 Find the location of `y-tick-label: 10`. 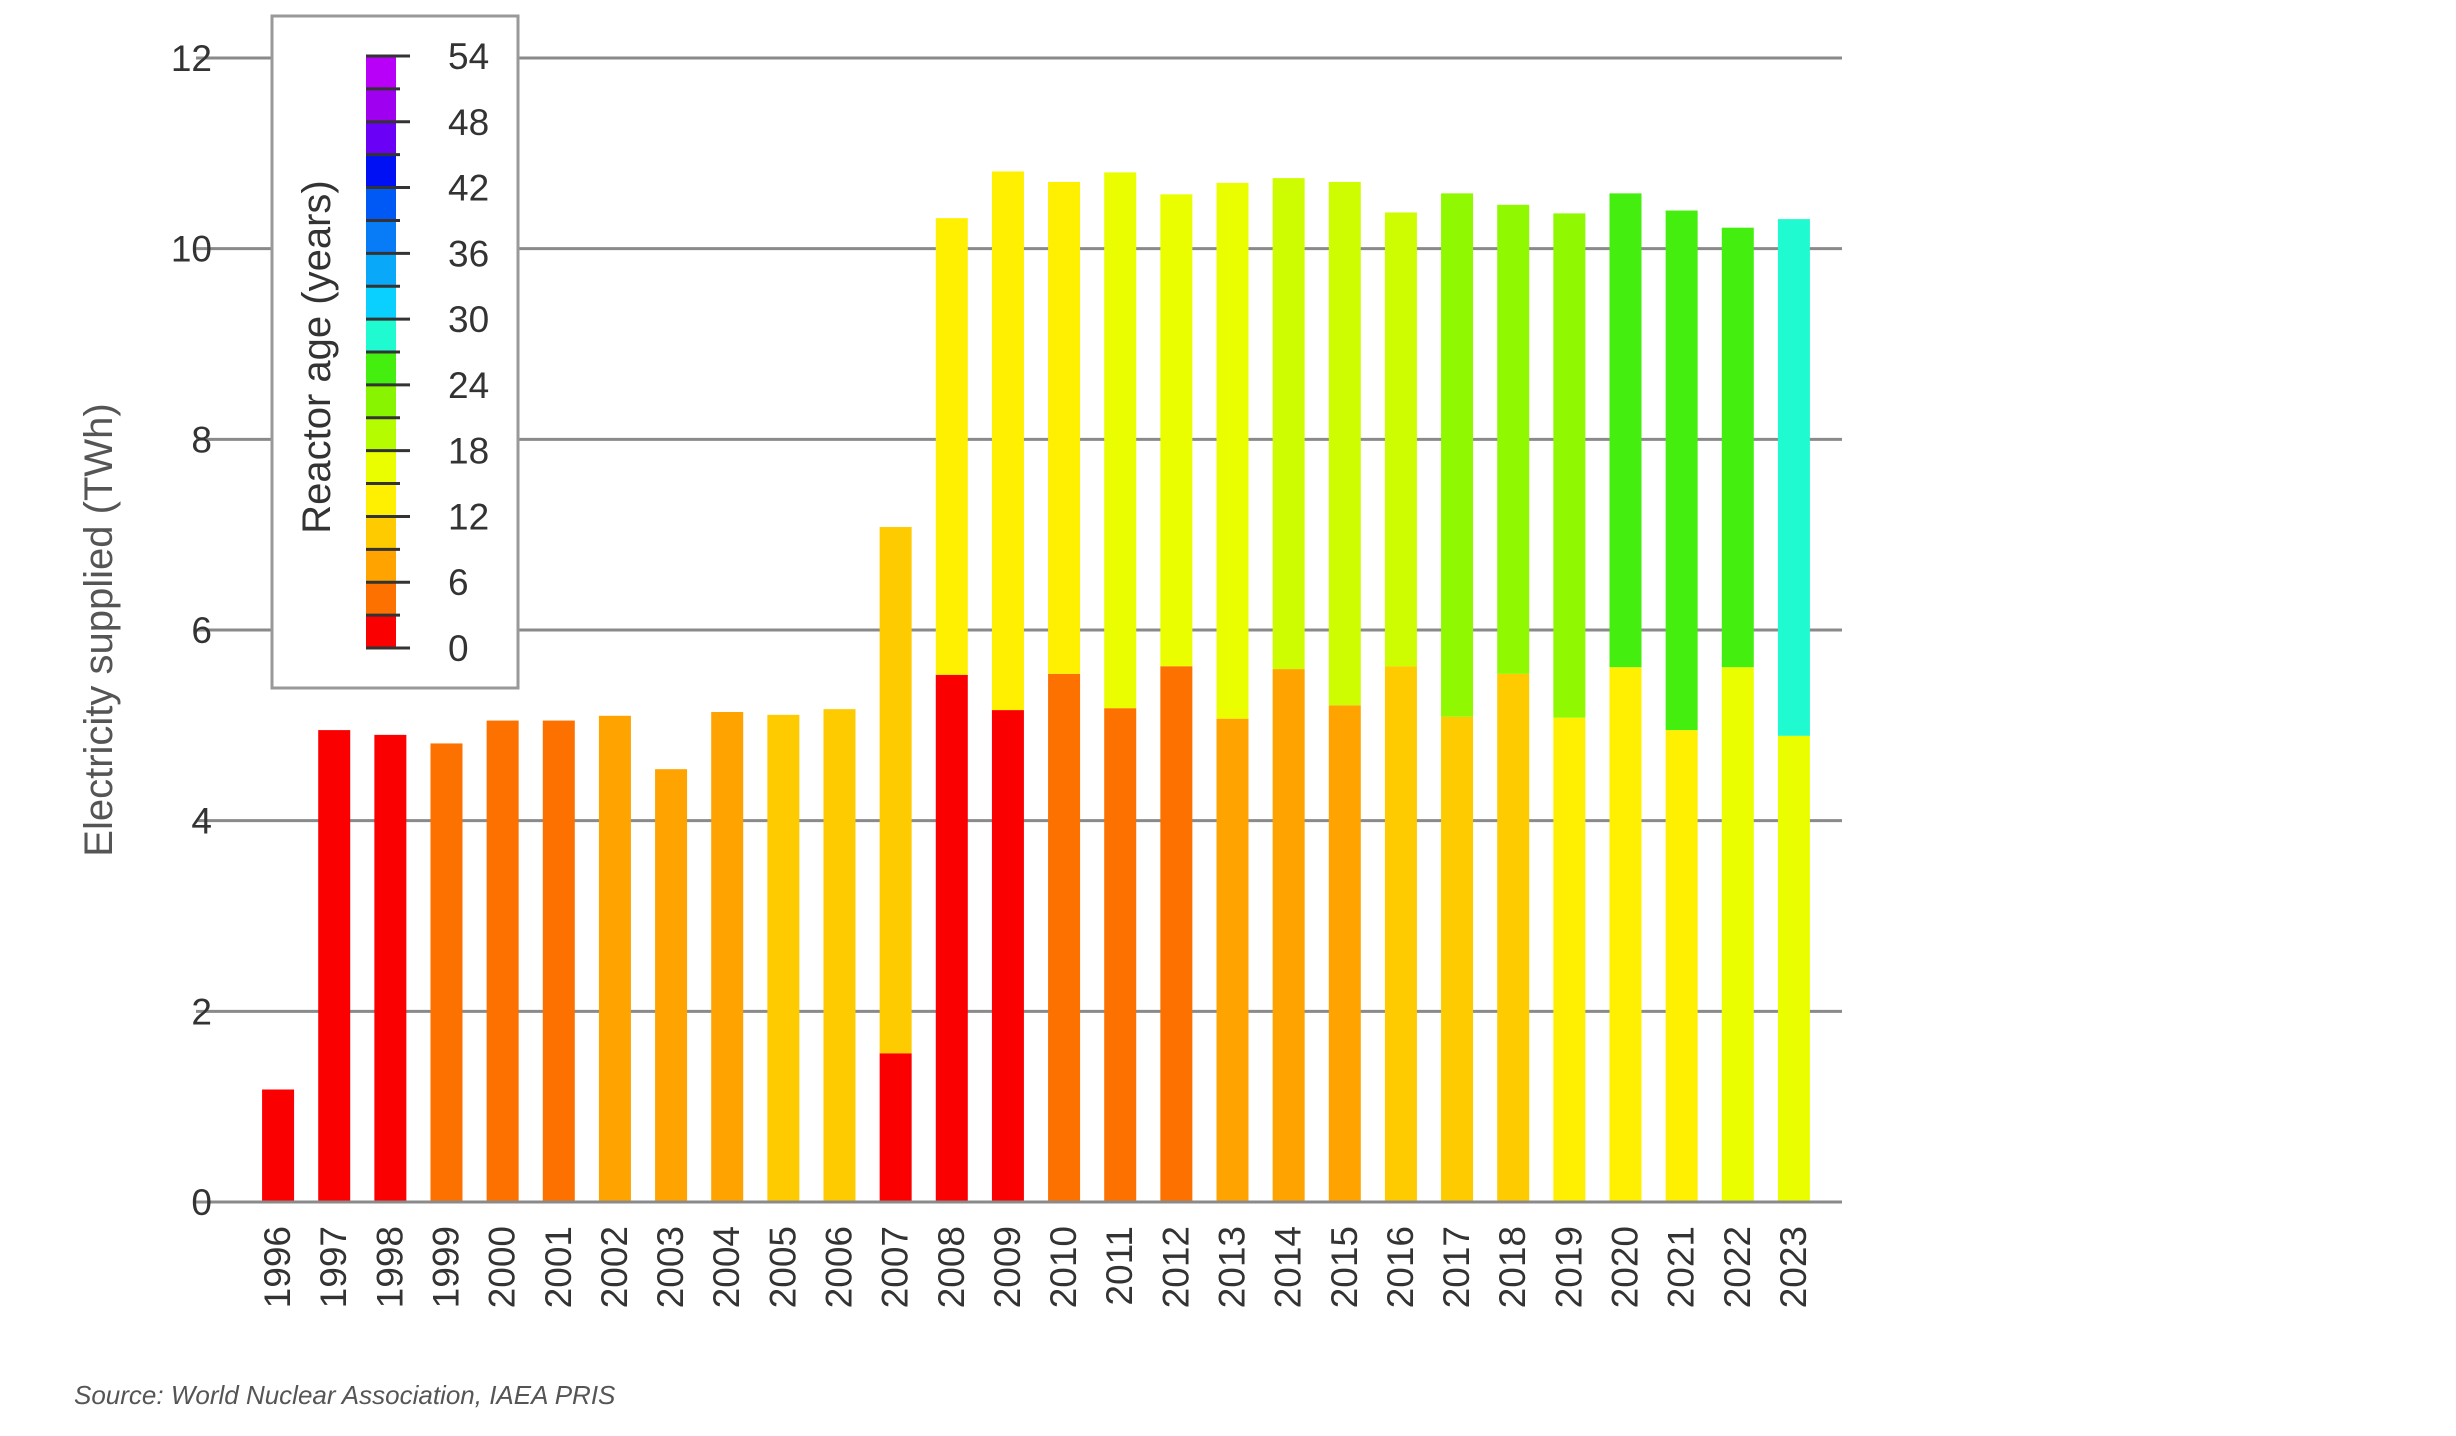

y-tick-label: 10 is located at coordinates (191, 249).